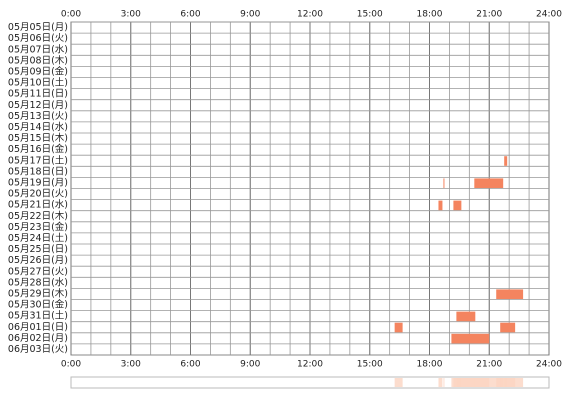 The height and width of the screenshot is (400, 570). What do you see at coordinates (549, 365) in the screenshot?
I see `x-tick-label-bottom: 24:00` at bounding box center [549, 365].